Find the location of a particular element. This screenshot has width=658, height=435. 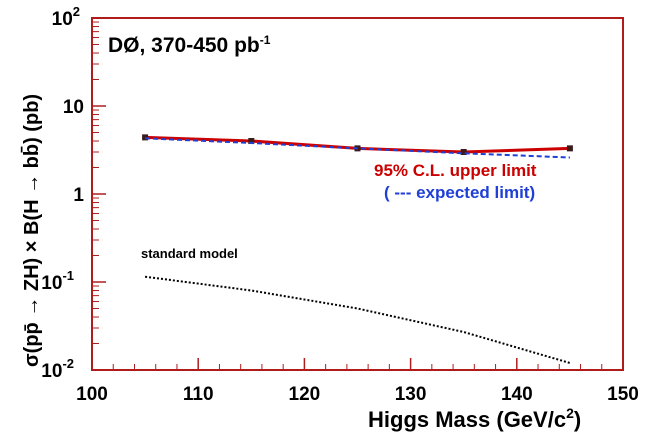

x-tick-label: 100 is located at coordinates (92, 394).